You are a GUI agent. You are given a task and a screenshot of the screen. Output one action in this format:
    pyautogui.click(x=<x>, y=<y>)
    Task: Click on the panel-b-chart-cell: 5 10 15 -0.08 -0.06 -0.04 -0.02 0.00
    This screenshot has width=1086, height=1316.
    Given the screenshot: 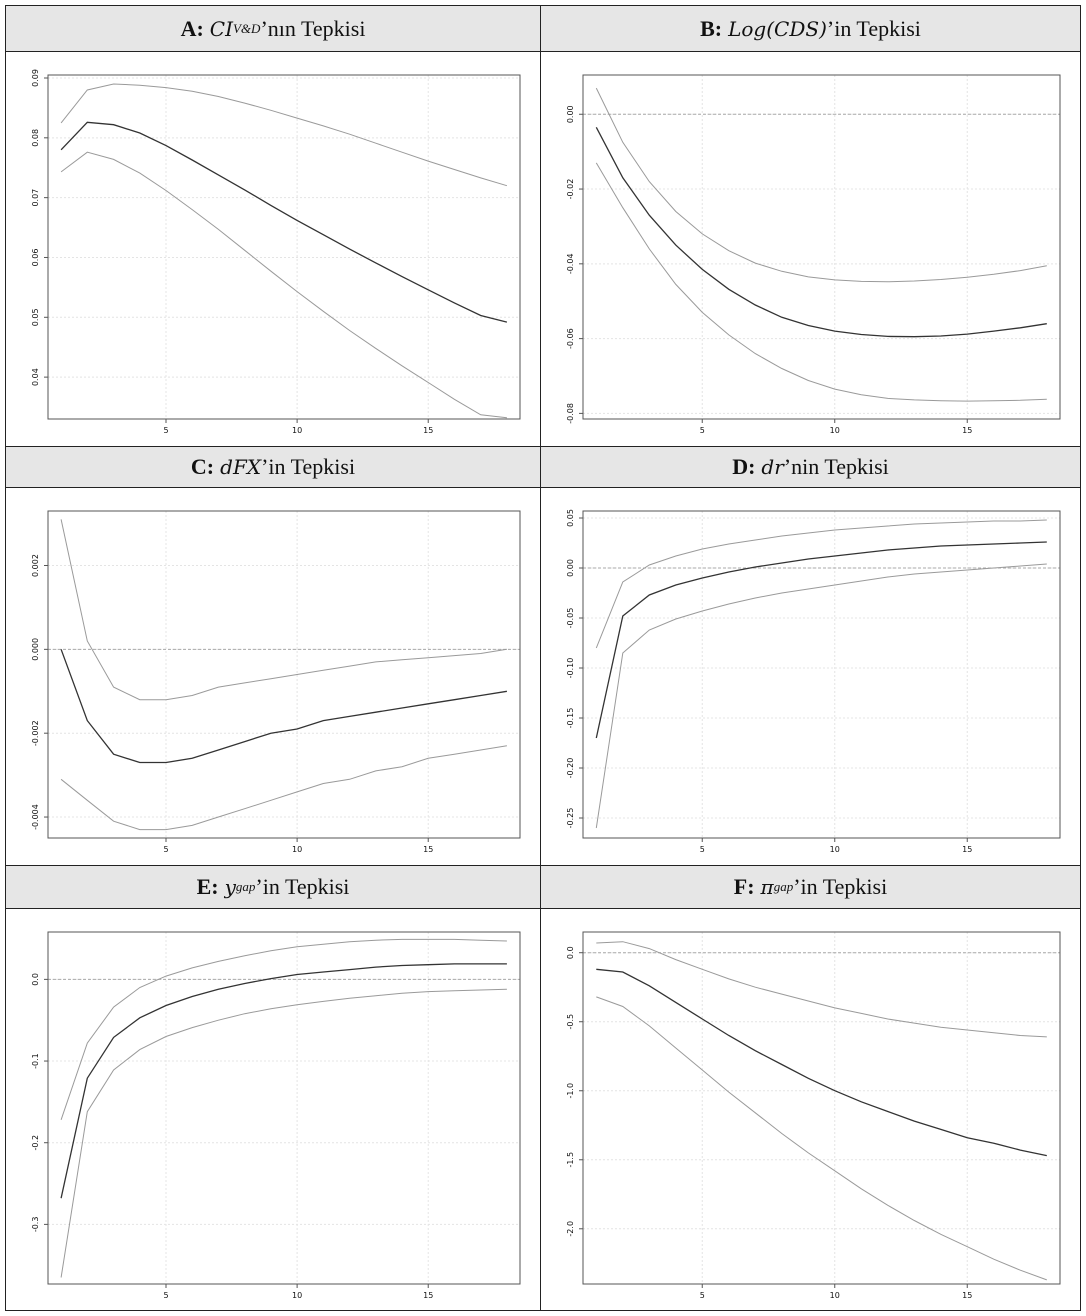 What is the action you would take?
    pyautogui.click(x=810, y=249)
    